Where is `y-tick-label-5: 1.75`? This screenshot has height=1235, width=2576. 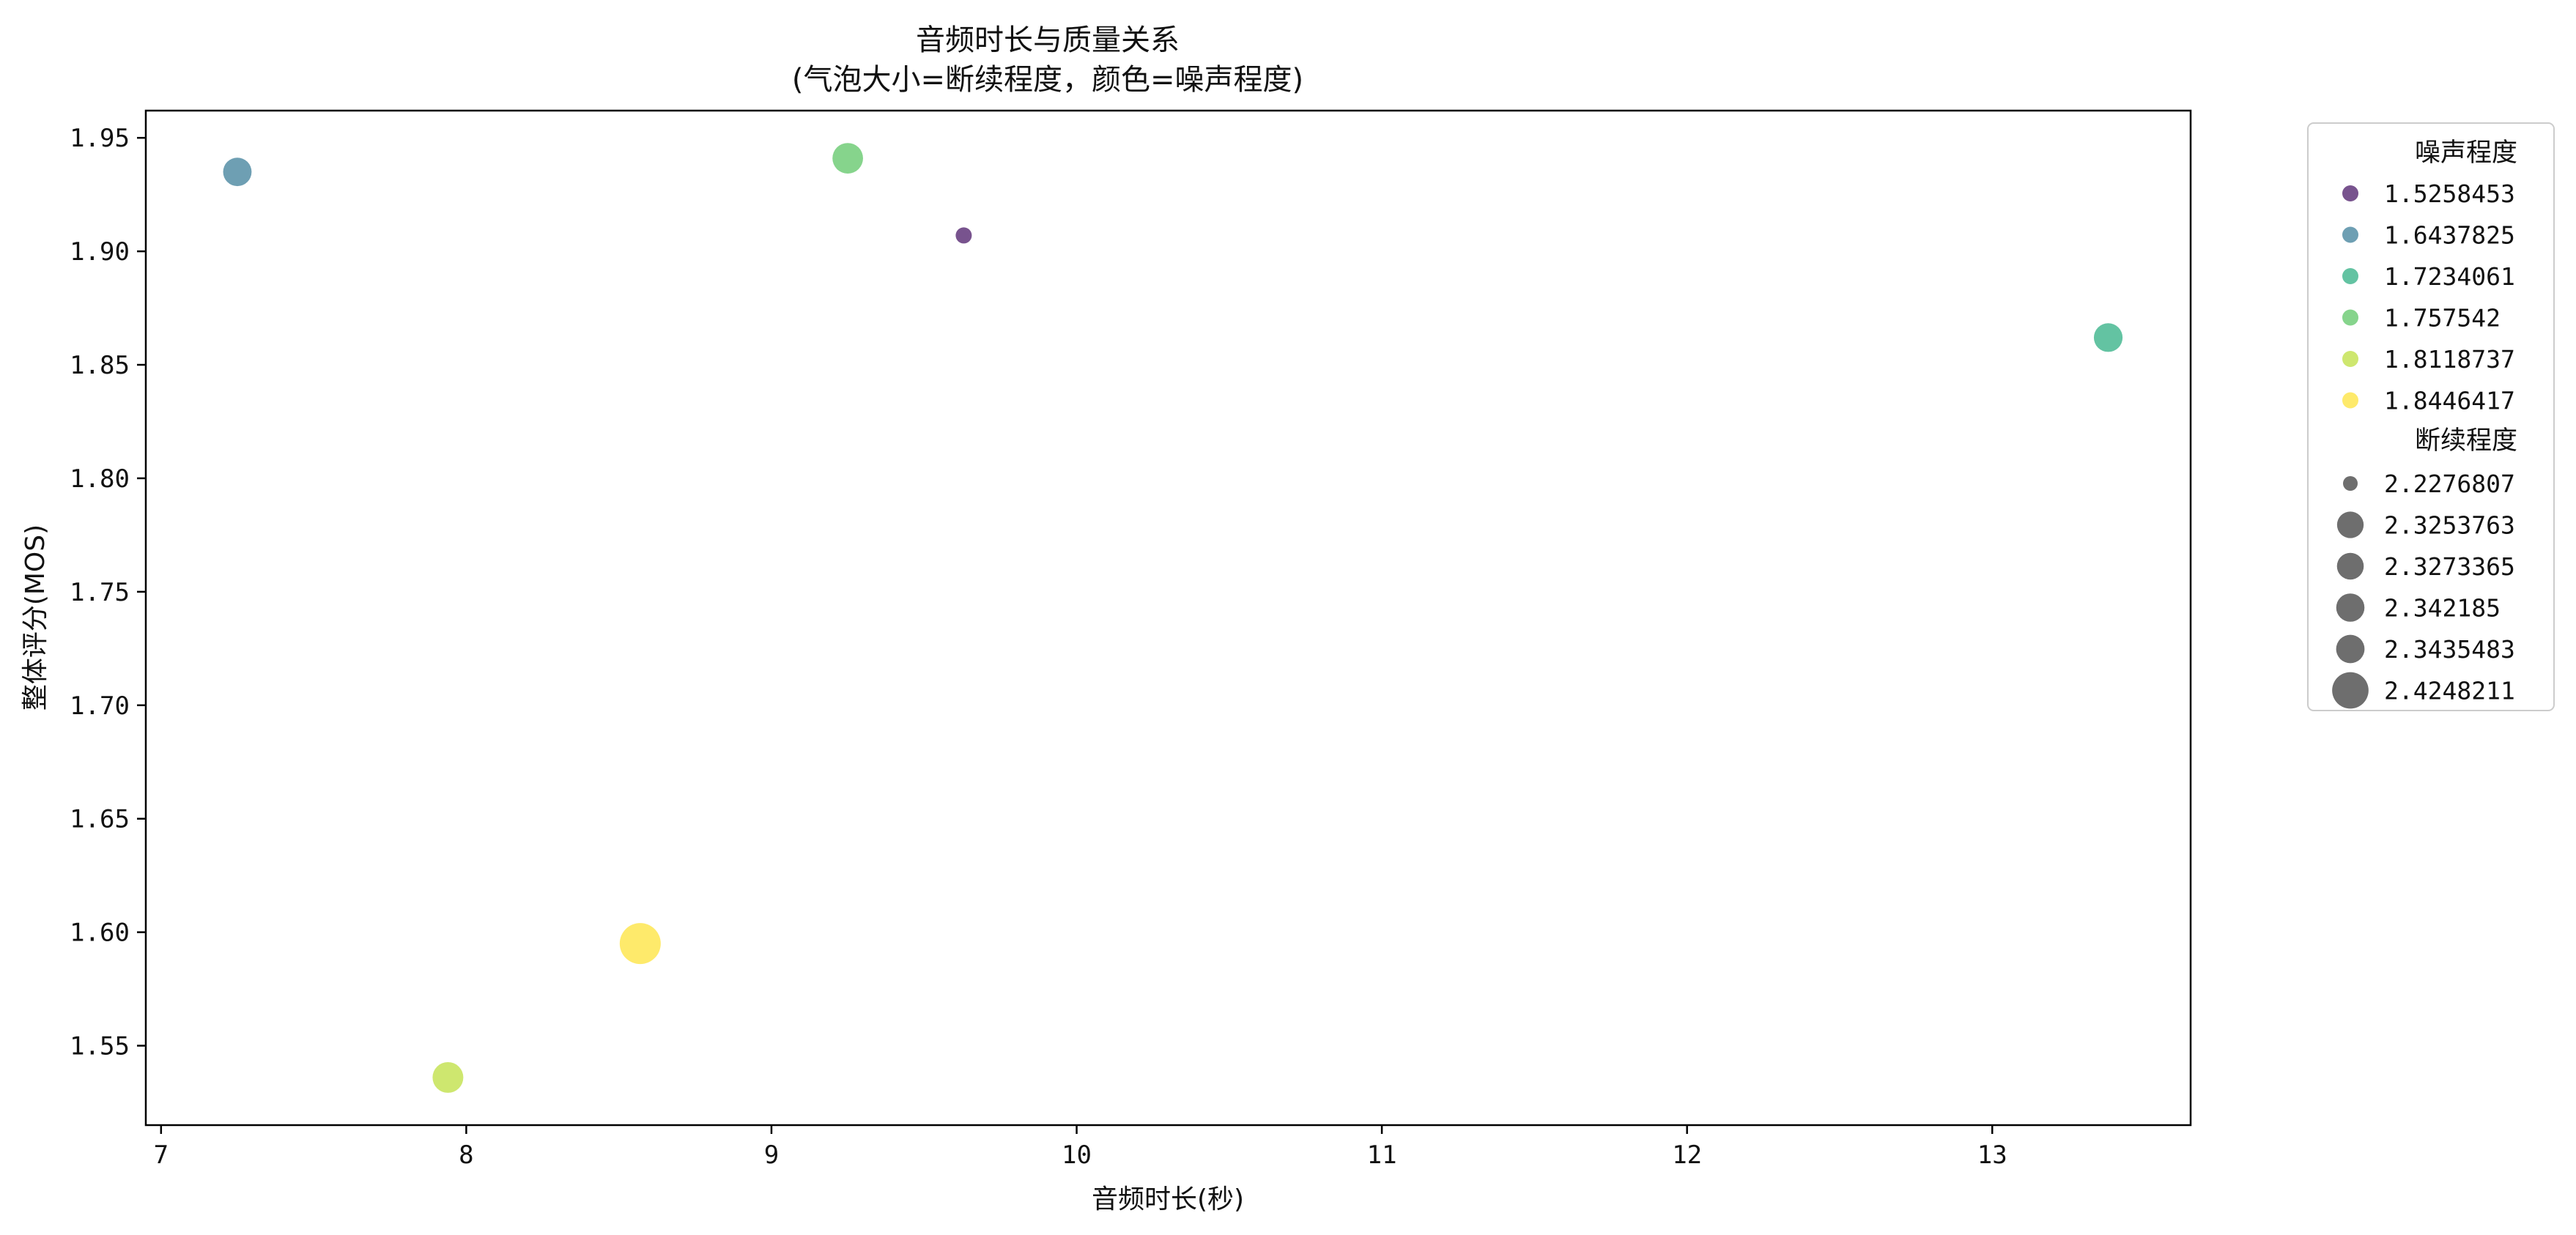 y-tick-label-5: 1.75 is located at coordinates (100, 593).